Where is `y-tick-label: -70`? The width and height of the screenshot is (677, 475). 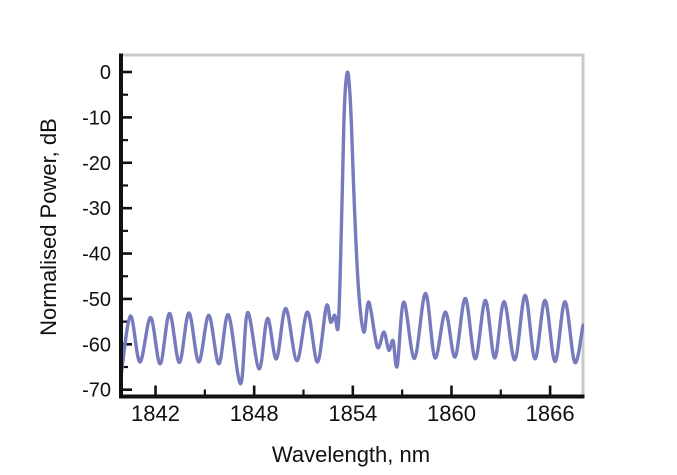 y-tick-label: -70 is located at coordinates (96, 391).